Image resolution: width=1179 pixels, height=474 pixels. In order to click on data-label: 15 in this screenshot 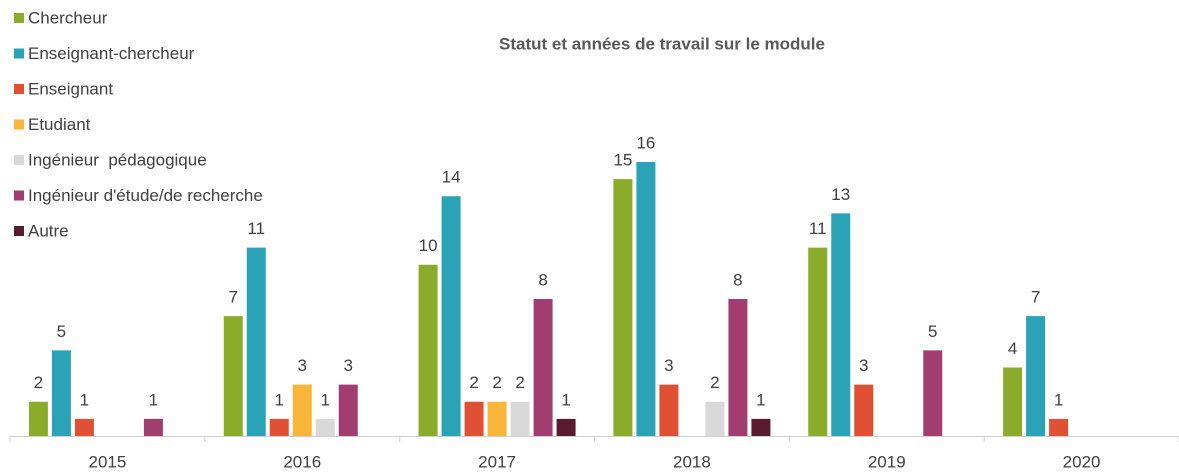, I will do `click(622, 160)`.